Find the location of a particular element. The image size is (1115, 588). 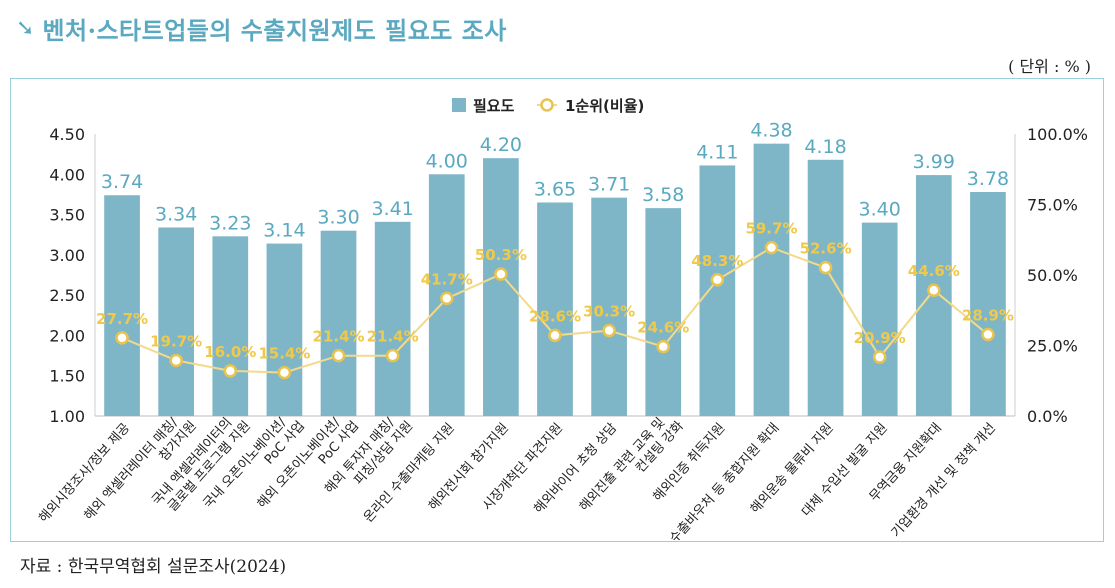

bar-value-label: 3.40 is located at coordinates (880, 210).